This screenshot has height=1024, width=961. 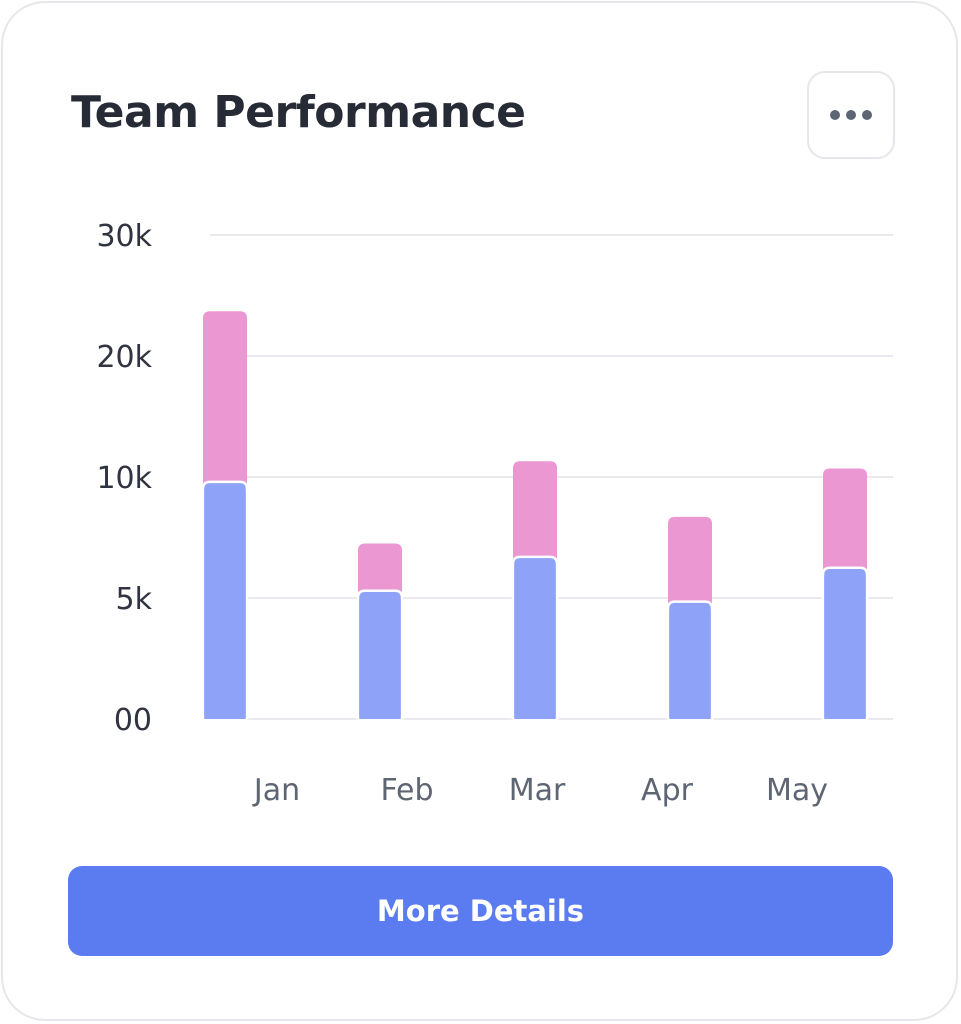 I want to click on y-tick-label: 5k, so click(x=134, y=599).